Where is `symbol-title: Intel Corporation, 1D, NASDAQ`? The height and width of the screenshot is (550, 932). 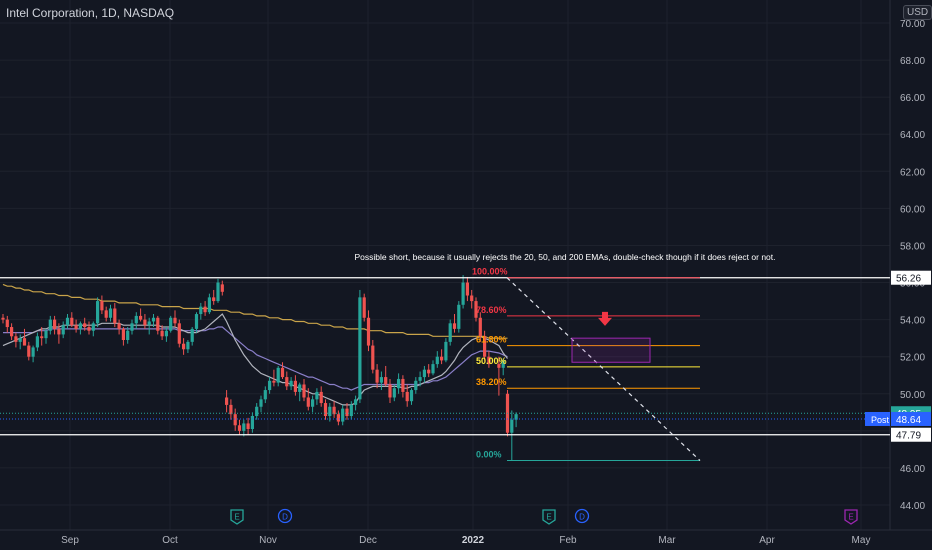 symbol-title: Intel Corporation, 1D, NASDAQ is located at coordinates (90, 13).